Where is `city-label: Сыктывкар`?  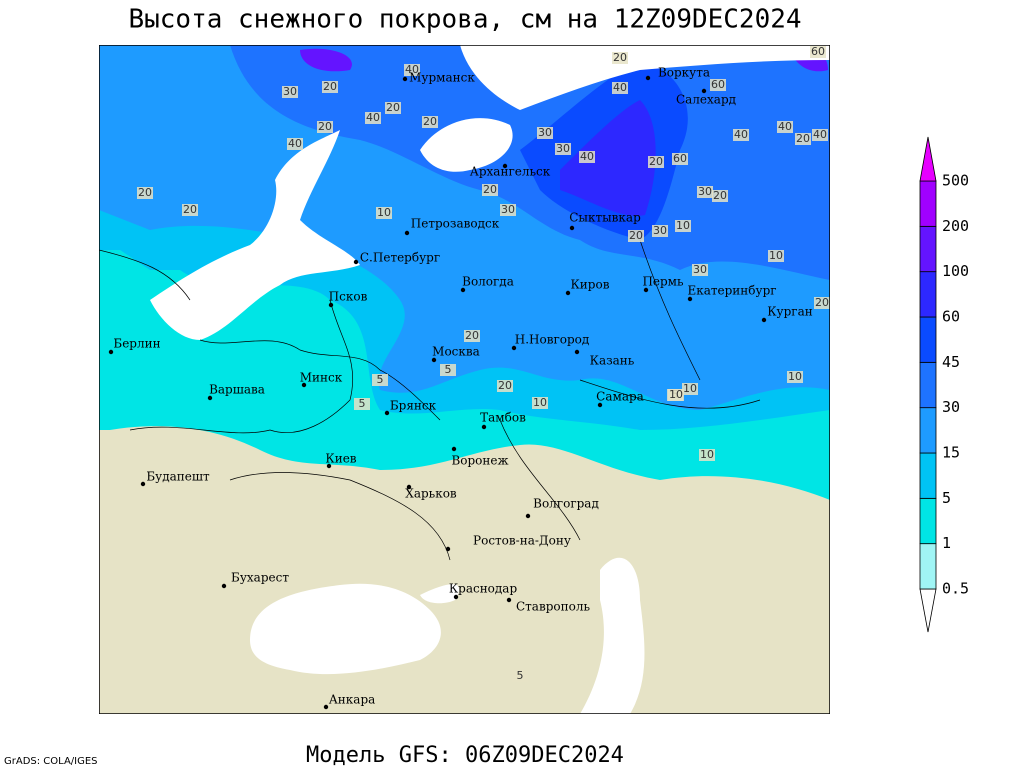 city-label: Сыктывкар is located at coordinates (605, 218).